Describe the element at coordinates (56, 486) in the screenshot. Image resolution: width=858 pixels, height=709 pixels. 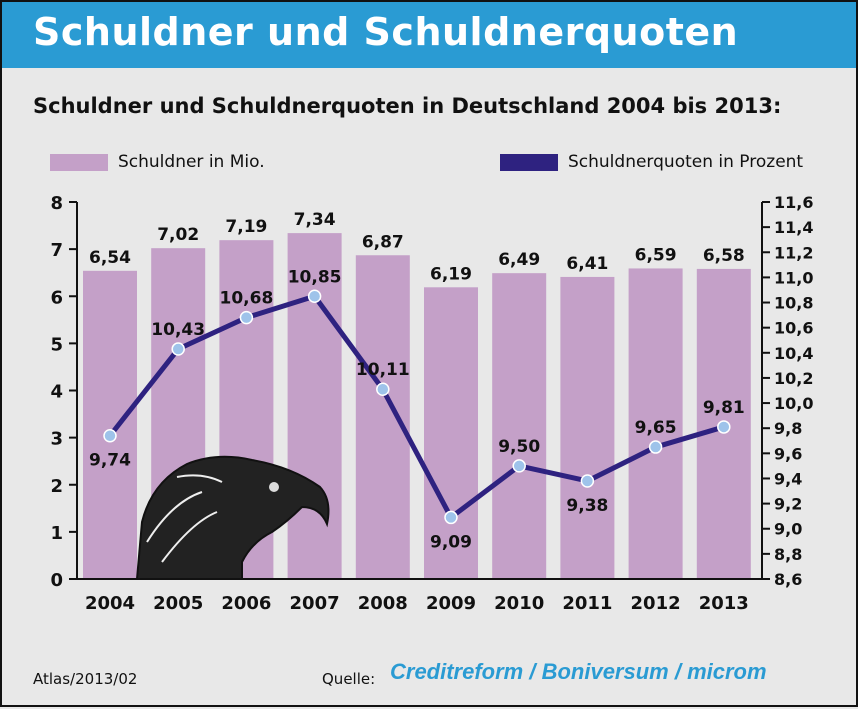
I see `y-tick-label-left: 2` at that location.